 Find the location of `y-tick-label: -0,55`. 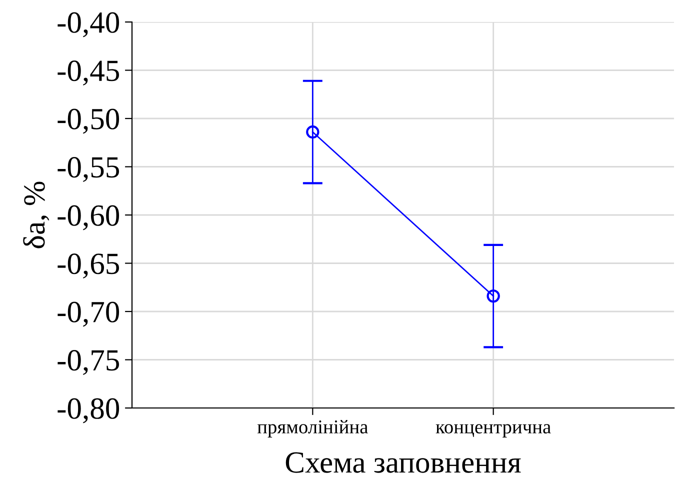

y-tick-label: -0,55 is located at coordinates (88, 169).